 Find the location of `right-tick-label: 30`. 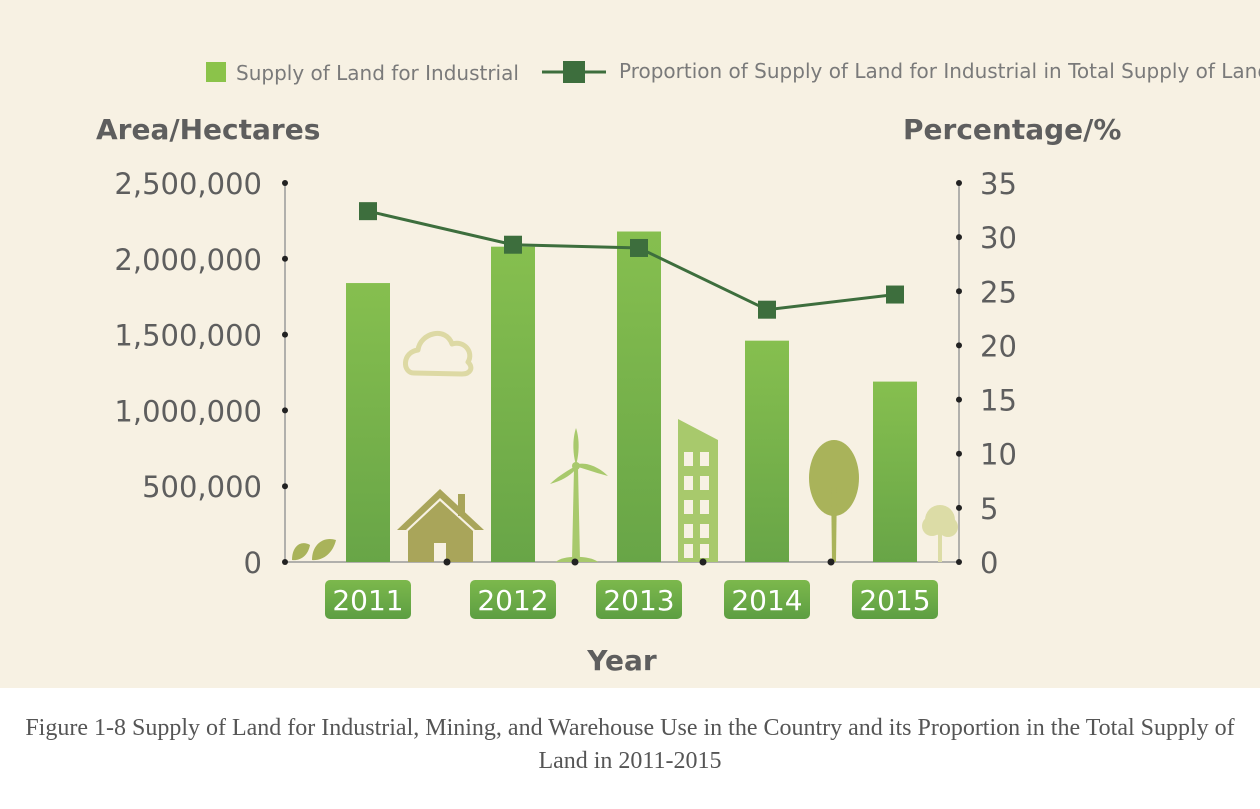

right-tick-label: 30 is located at coordinates (998, 238).